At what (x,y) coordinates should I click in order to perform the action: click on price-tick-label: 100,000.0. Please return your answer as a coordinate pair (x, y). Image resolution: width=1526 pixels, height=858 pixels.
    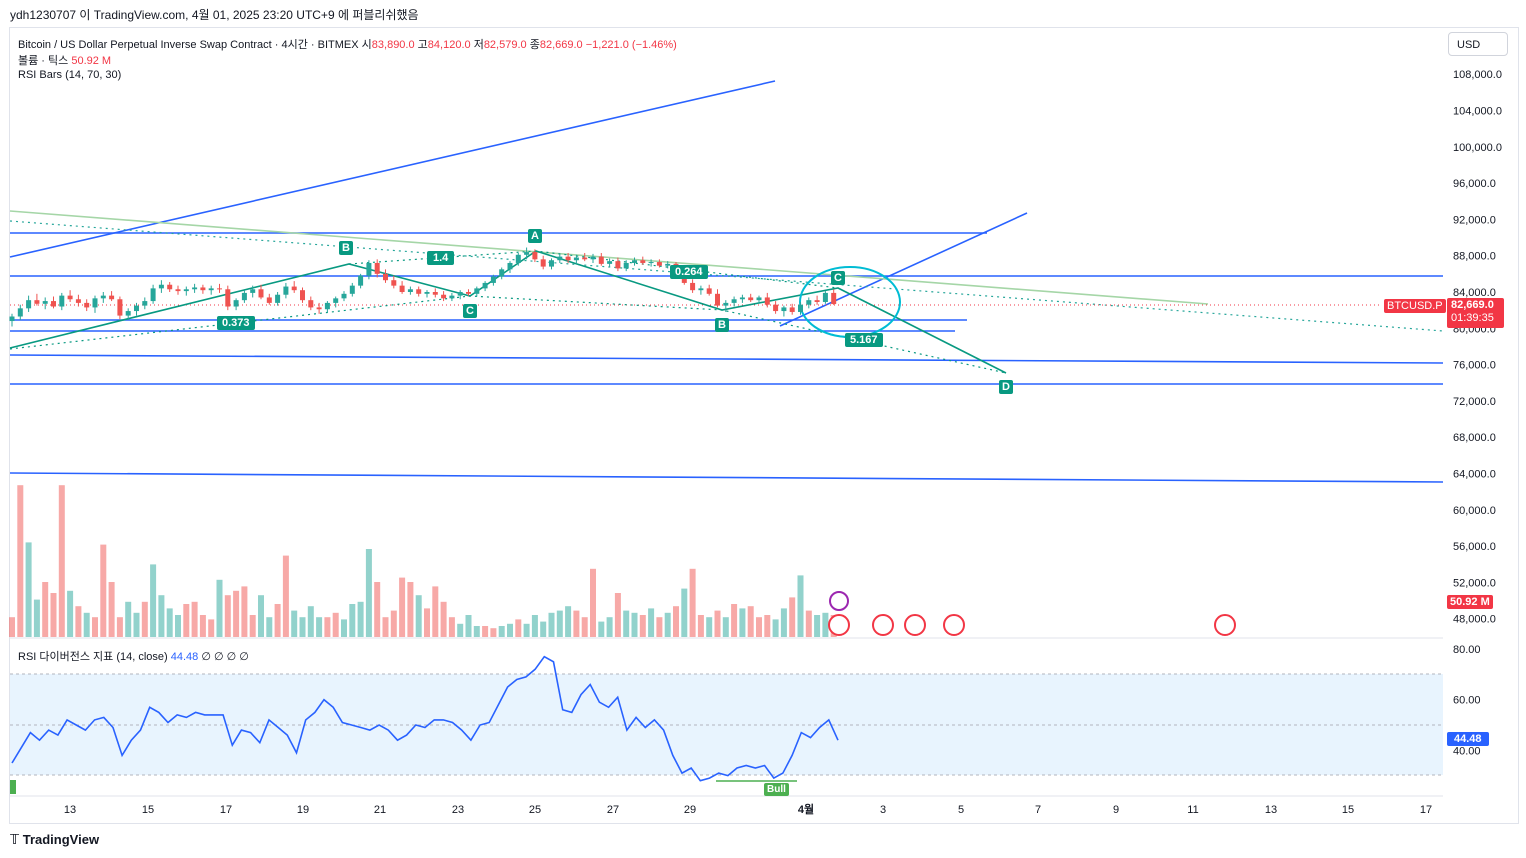
    Looking at the image, I should click on (1477, 148).